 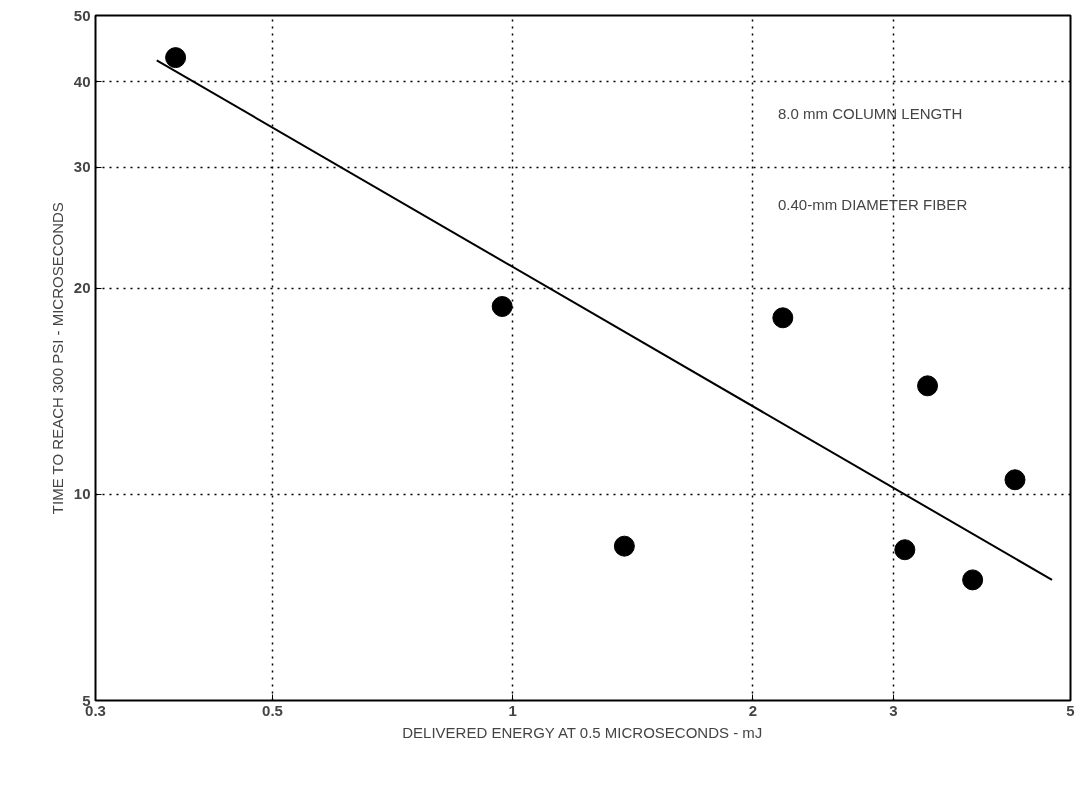 What do you see at coordinates (57, 358) in the screenshot?
I see `y-axis-title: TIME TO REACH 300 PSI - MICROSECONDS` at bounding box center [57, 358].